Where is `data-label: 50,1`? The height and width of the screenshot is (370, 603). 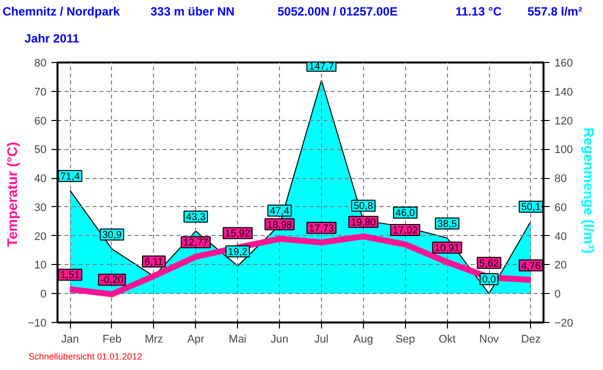 data-label: 50,1 is located at coordinates (531, 208).